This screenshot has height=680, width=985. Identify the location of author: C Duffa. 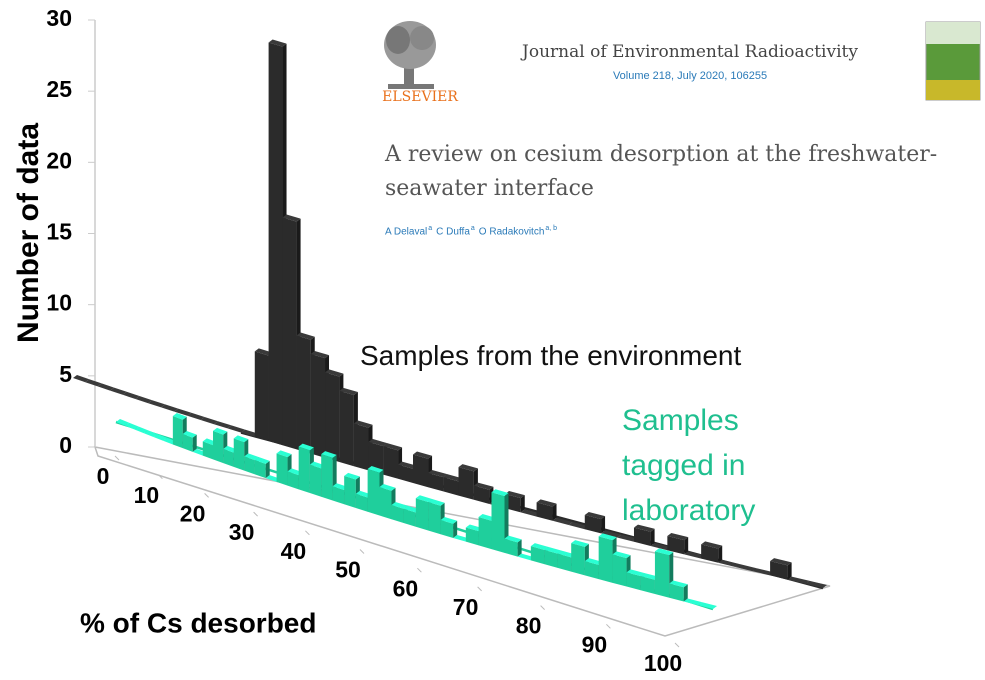
(453, 232).